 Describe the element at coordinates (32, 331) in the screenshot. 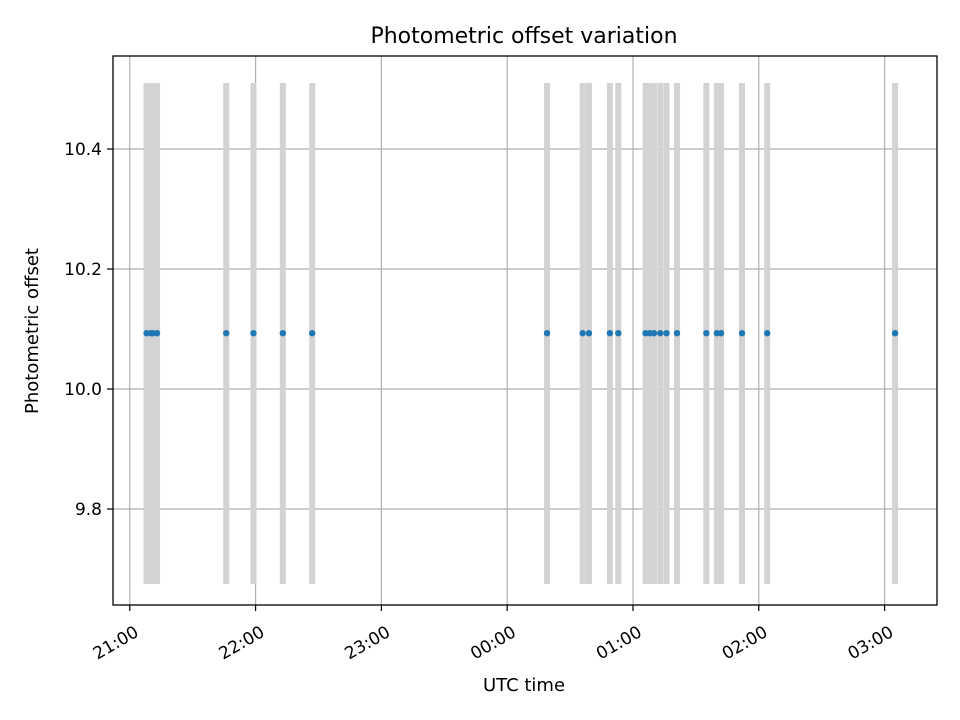

I see `y-axis-label: Photometric offset` at that location.